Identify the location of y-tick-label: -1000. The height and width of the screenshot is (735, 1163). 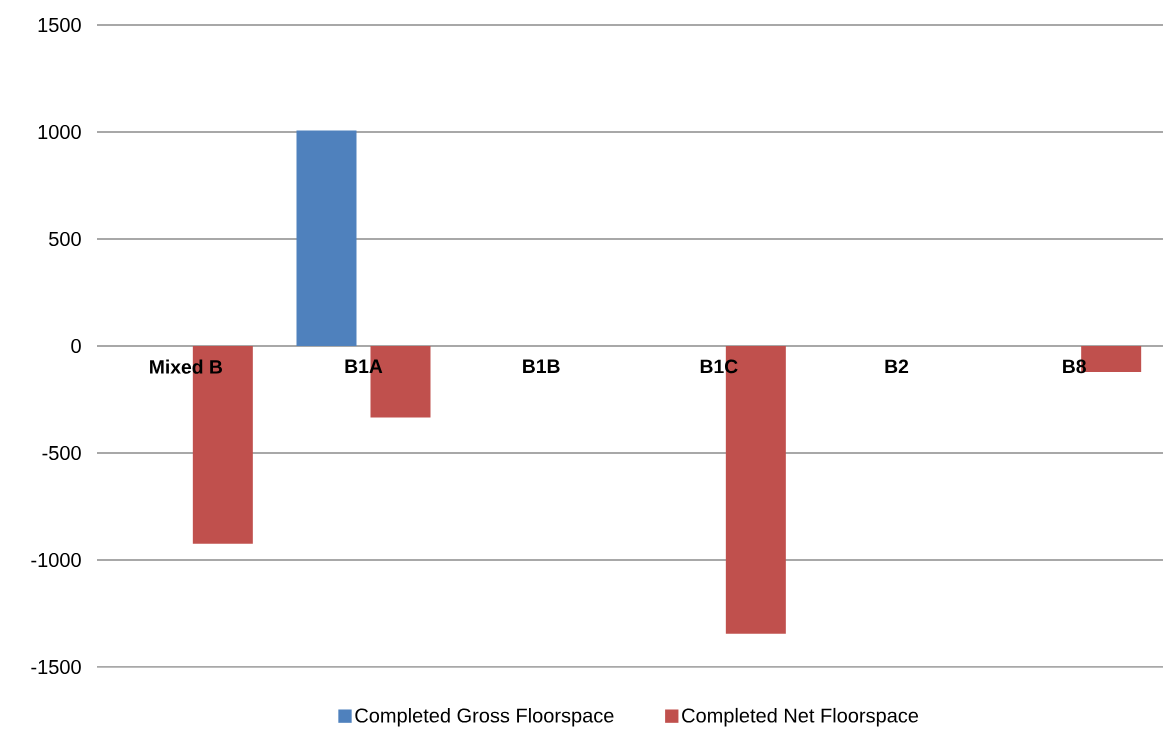
(56, 560).